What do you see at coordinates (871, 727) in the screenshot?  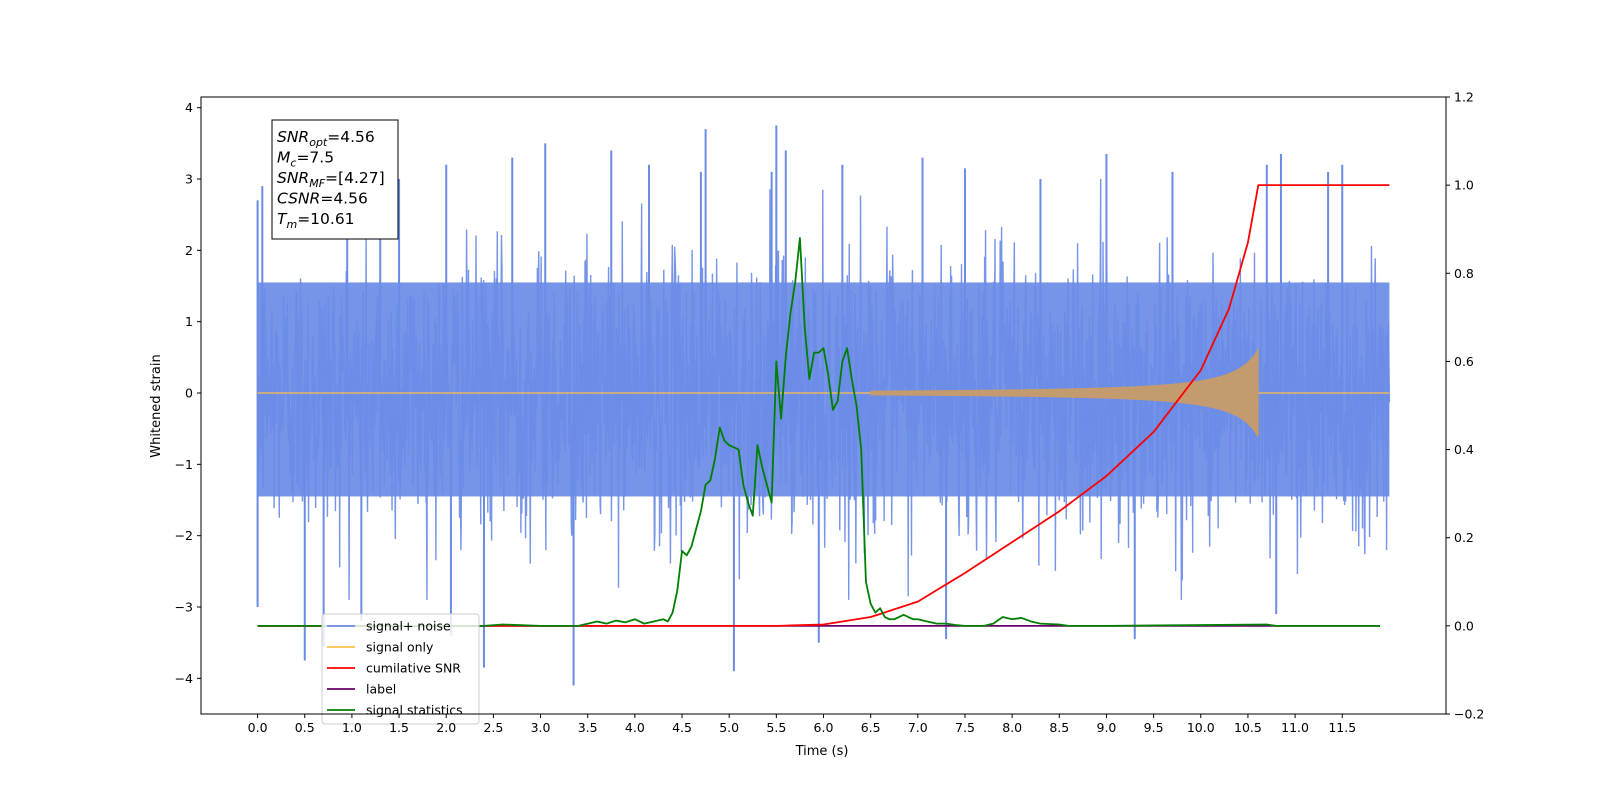 I see `x-tick-label: 6.5` at bounding box center [871, 727].